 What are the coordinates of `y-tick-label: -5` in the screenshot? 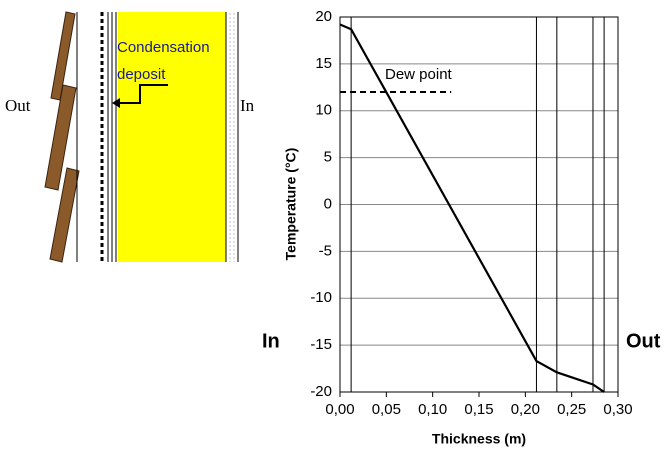 It's located at (325, 250).